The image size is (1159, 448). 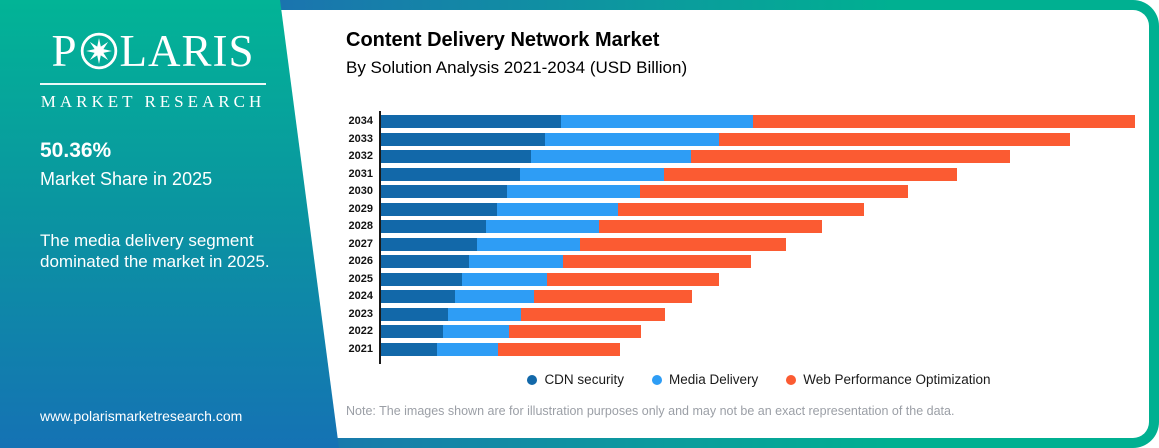 I want to click on chart-row-2026: 2026, so click(x=744, y=261).